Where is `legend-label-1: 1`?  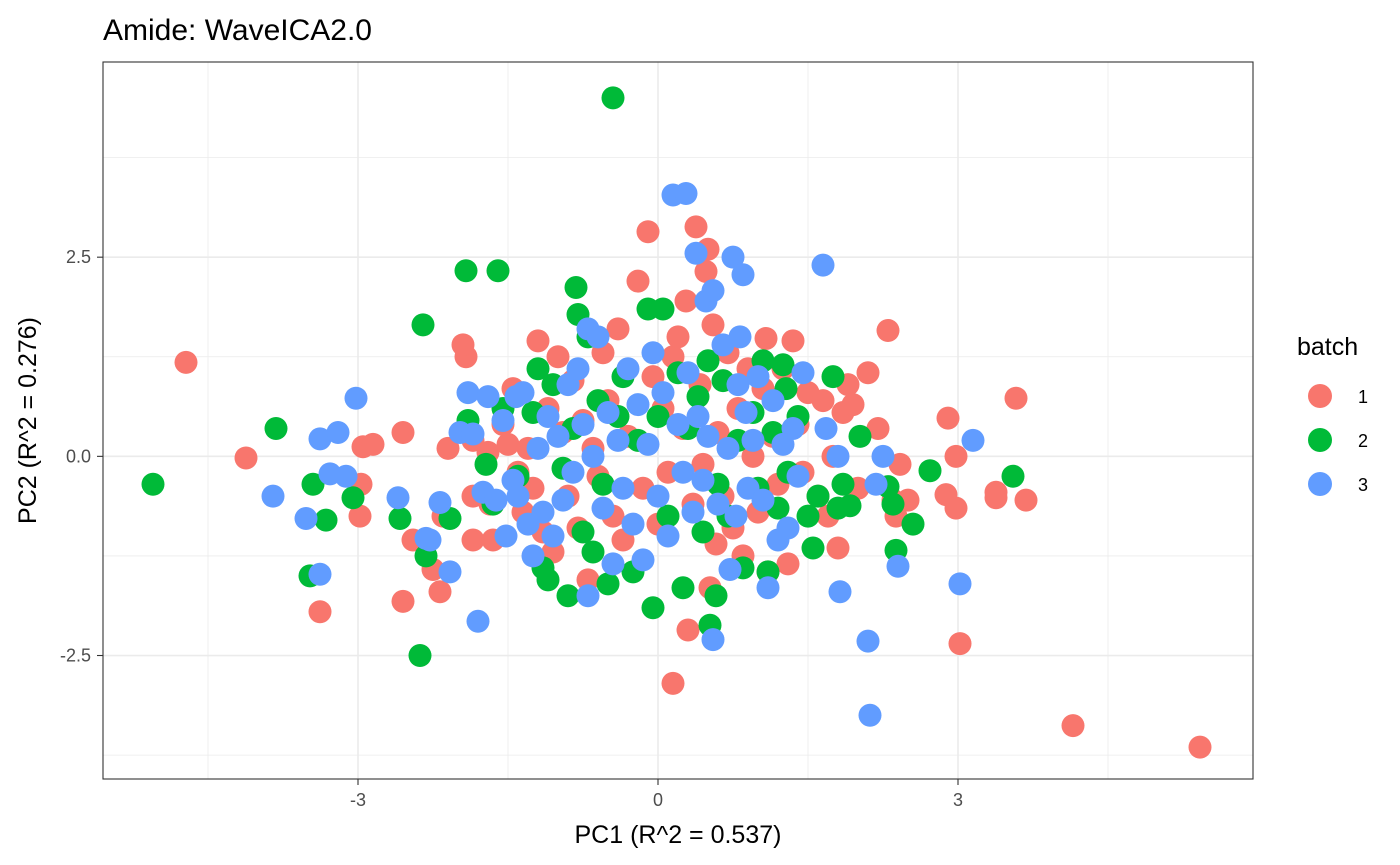
legend-label-1: 1 is located at coordinates (1363, 397).